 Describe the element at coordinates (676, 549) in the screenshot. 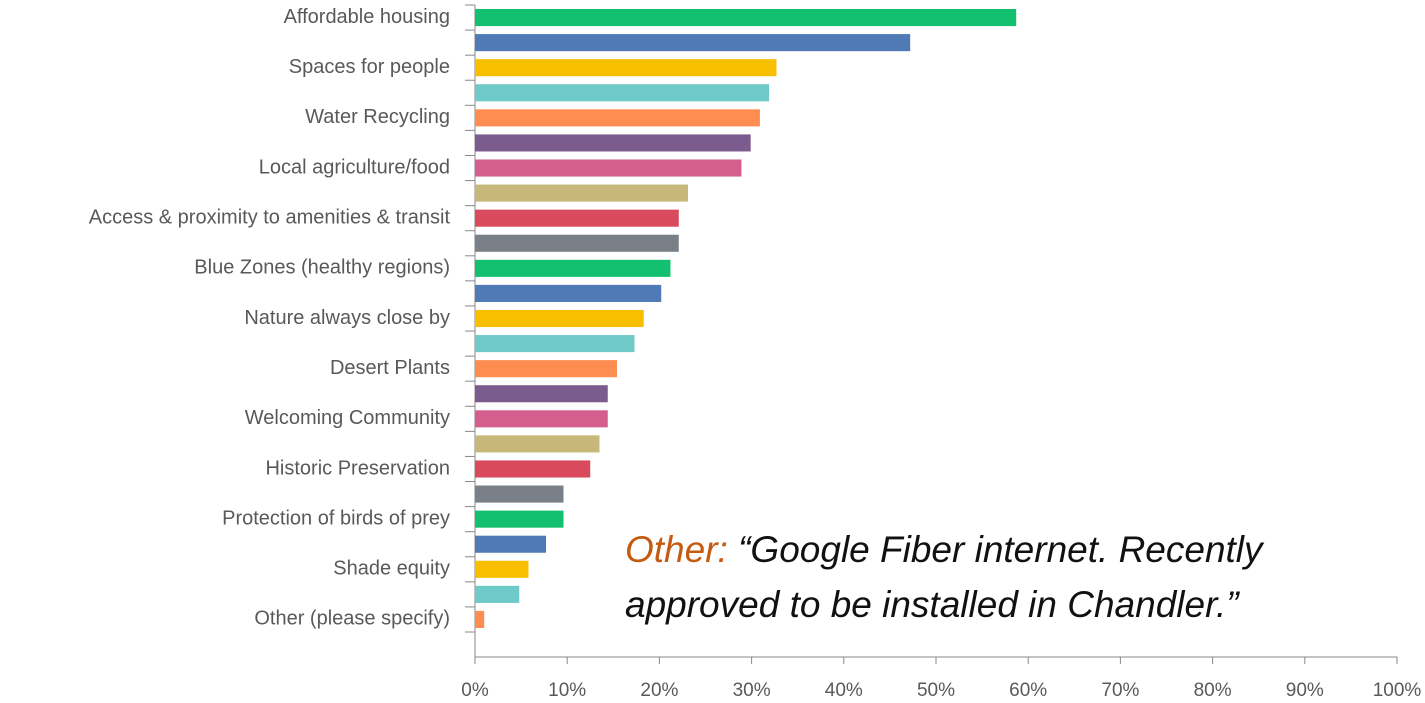

I see `annotation-prefix: Other:` at that location.